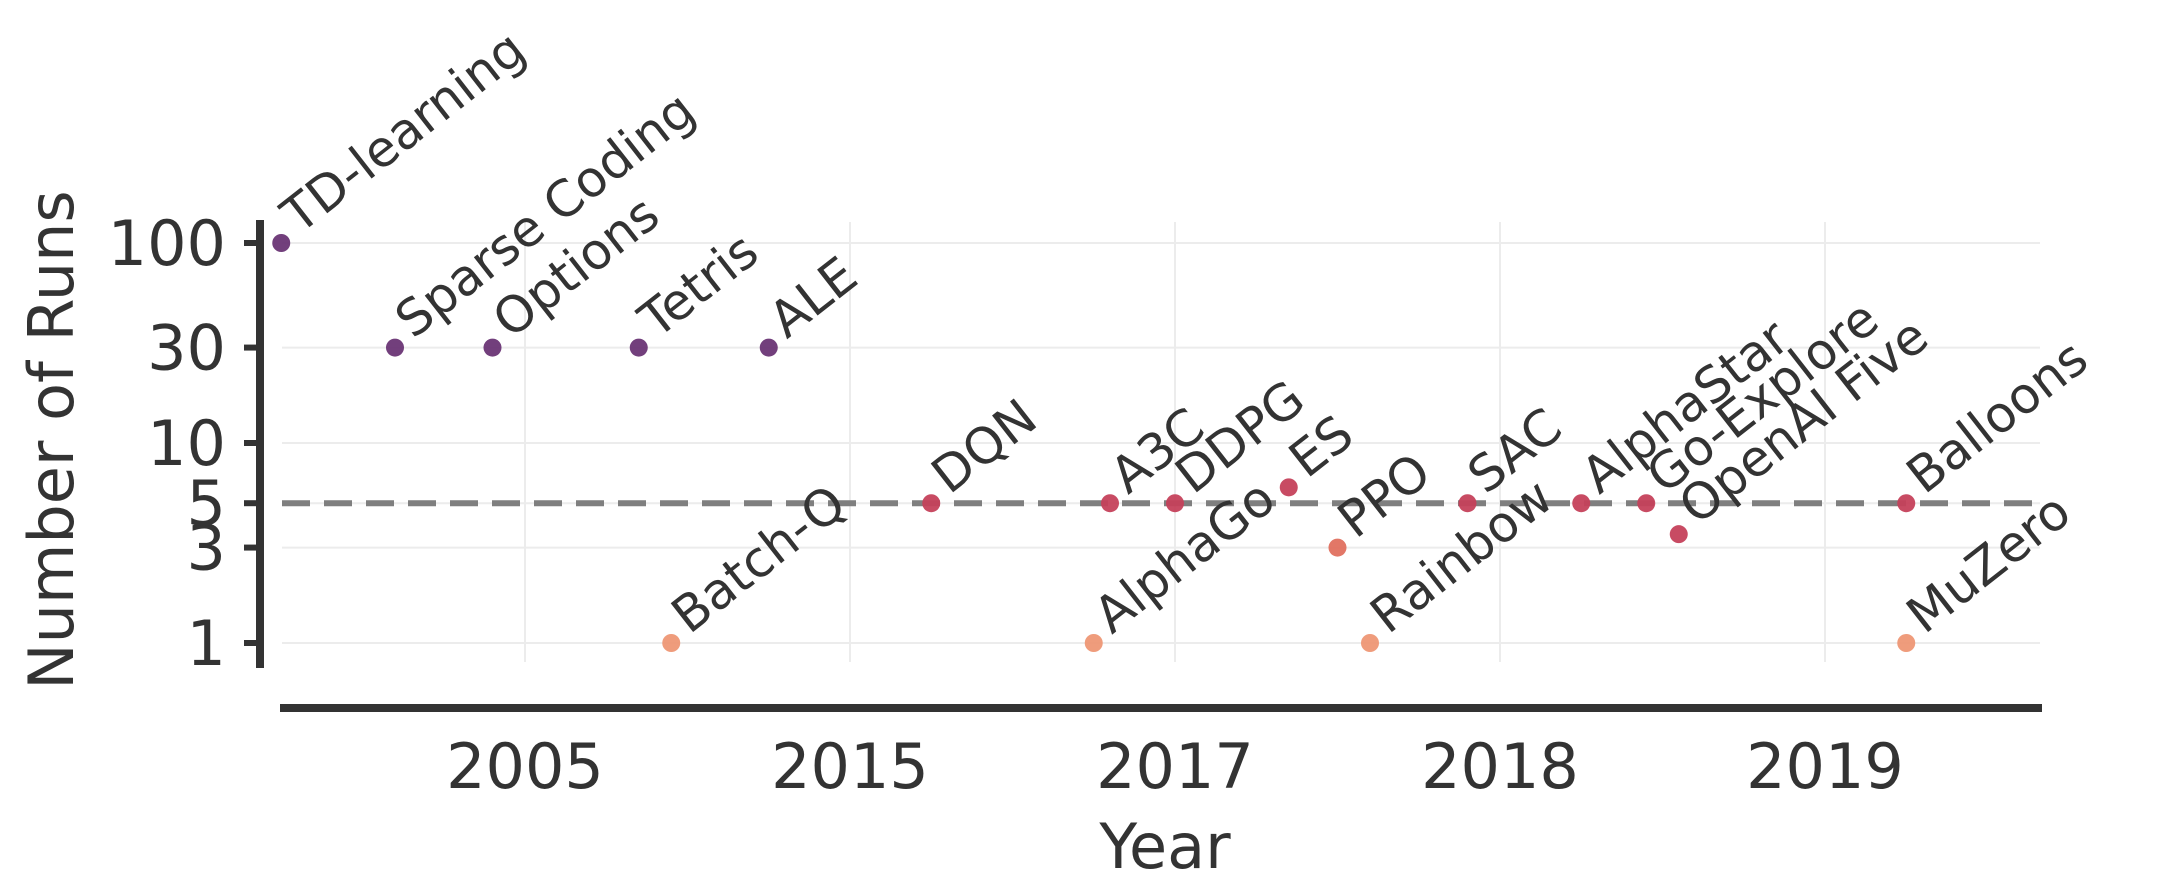 The width and height of the screenshot is (2173, 895). I want to click on y-tick-label: 100, so click(167, 243).